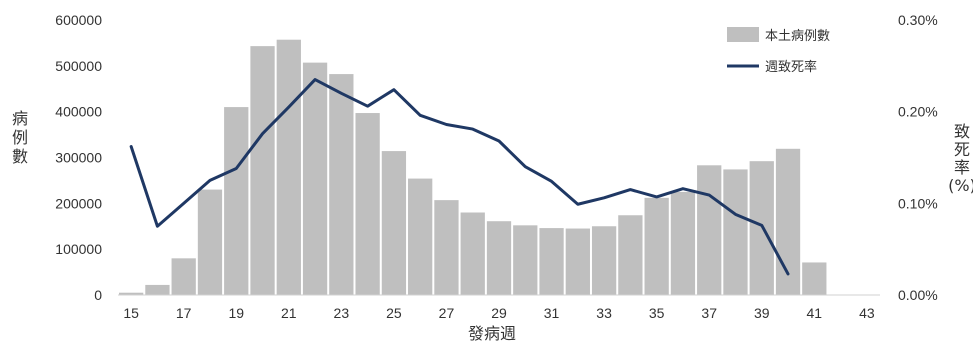 This screenshot has width=973, height=342. I want to click on legend-label-cases: 本土病例數, so click(797, 36).